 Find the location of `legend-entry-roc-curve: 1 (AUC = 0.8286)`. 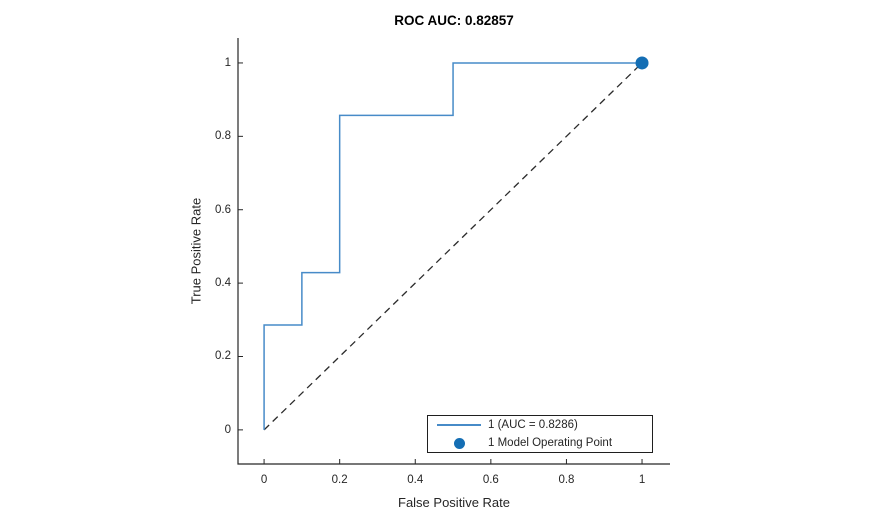

legend-entry-roc-curve: 1 (AUC = 0.8286) is located at coordinates (540, 425).